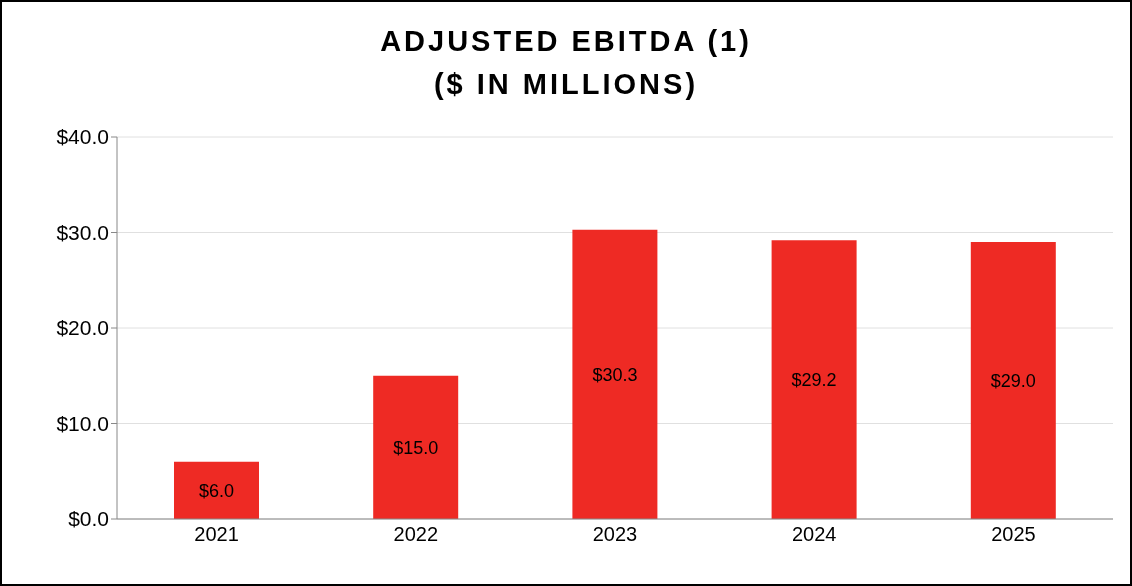 Image resolution: width=1132 pixels, height=586 pixels. I want to click on y-tick-label: $30.0, so click(82, 232).